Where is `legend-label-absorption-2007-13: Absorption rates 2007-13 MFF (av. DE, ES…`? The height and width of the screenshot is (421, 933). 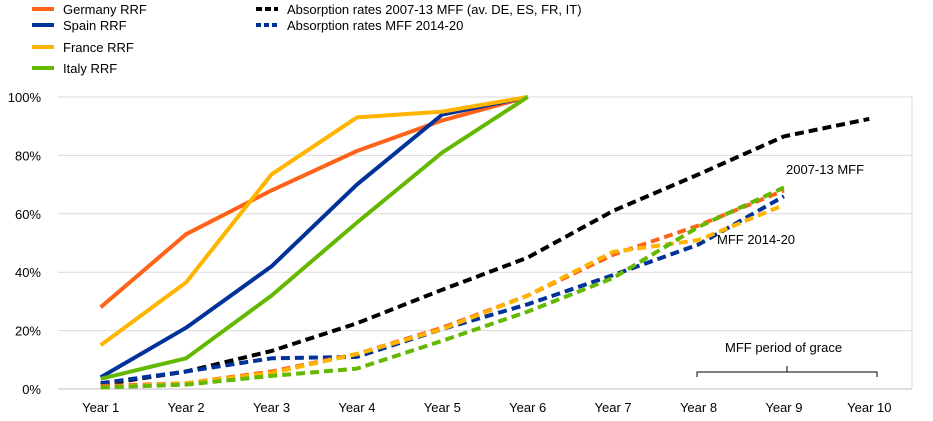 legend-label-absorption-2007-13: Absorption rates 2007-13 MFF (av. DE, ES… is located at coordinates (434, 9).